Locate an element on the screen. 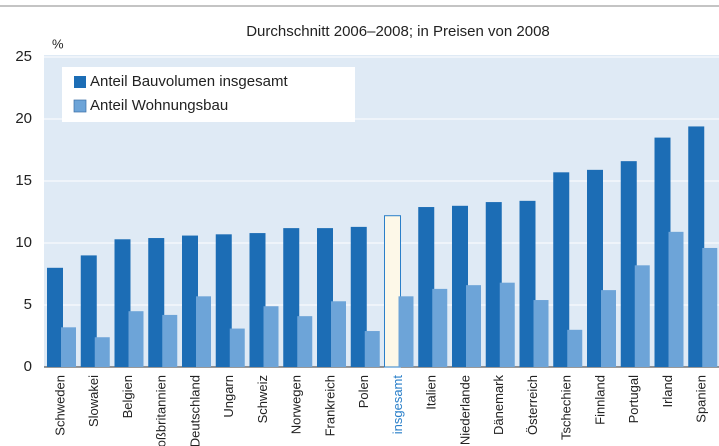 The image size is (719, 446). x-tick-label: Belgien is located at coordinates (127, 396).